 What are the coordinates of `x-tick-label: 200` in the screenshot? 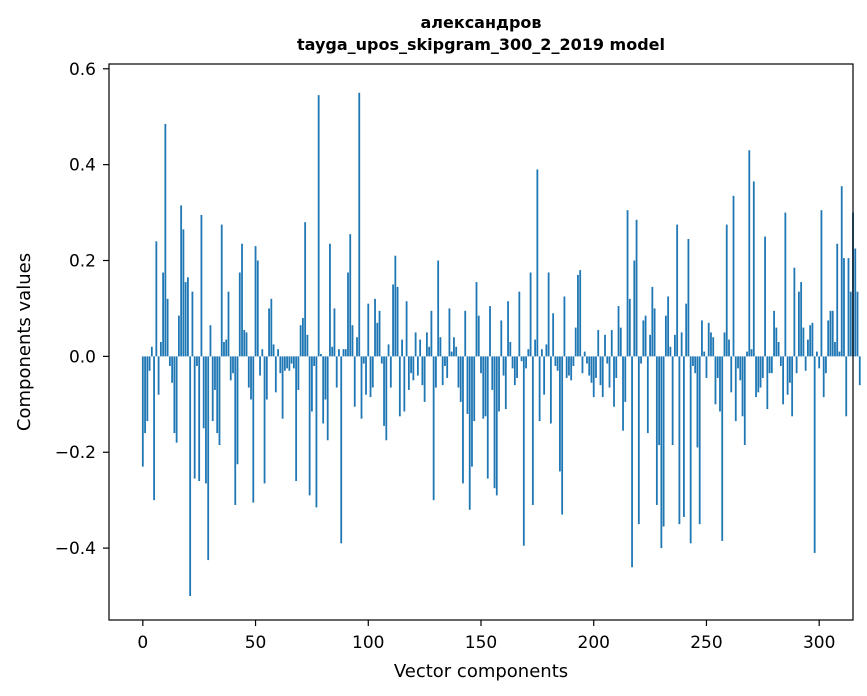 It's located at (594, 643).